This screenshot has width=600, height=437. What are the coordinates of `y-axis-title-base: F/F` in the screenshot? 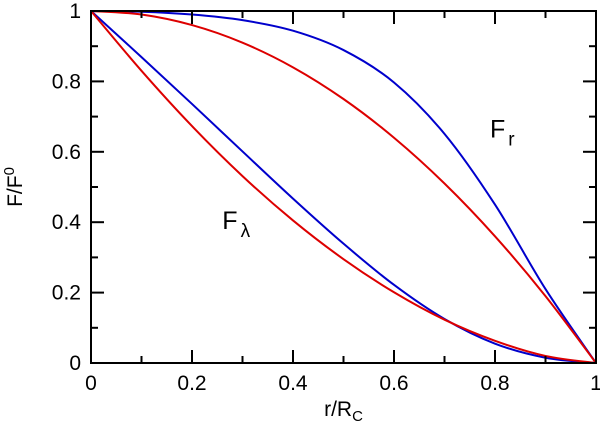 It's located at (15, 191).